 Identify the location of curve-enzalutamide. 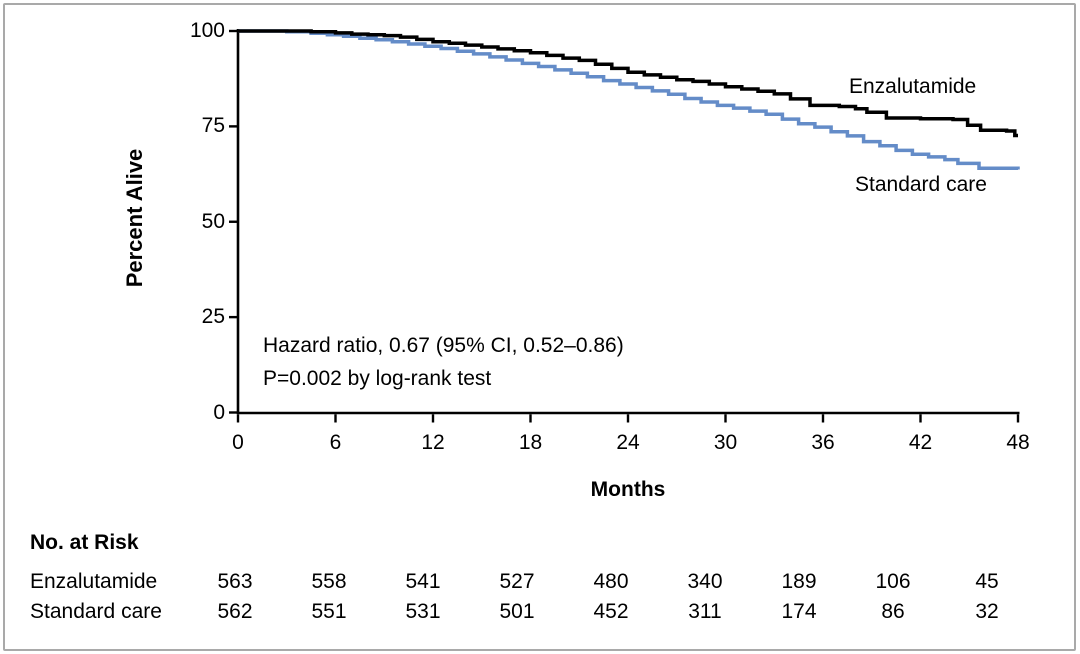
(628, 83).